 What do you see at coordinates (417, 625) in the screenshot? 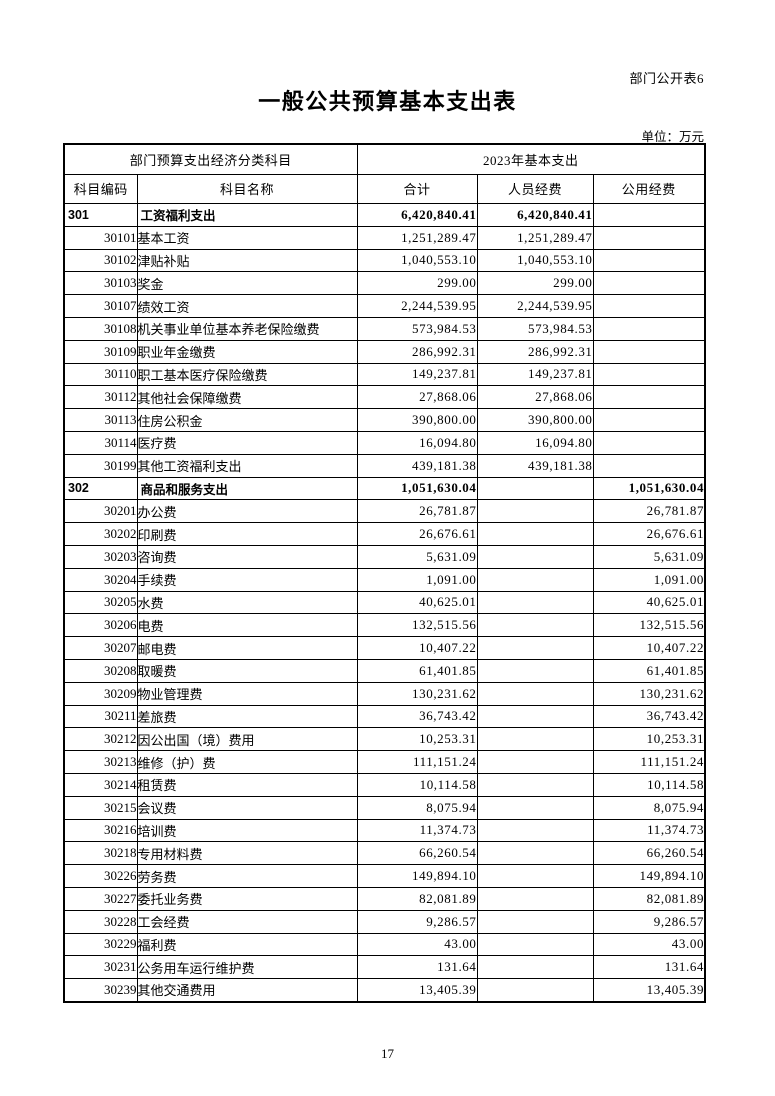
I see `total-cell: 132,515.56` at bounding box center [417, 625].